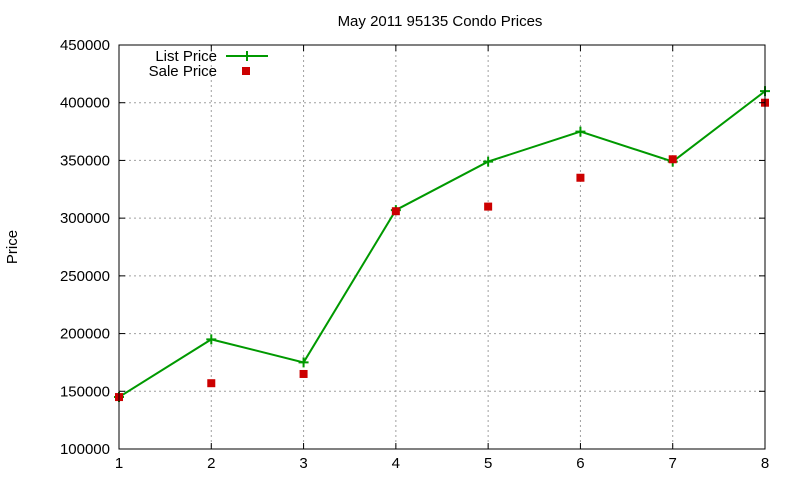  Describe the element at coordinates (488, 463) in the screenshot. I see `x-tick-label: 5` at that location.